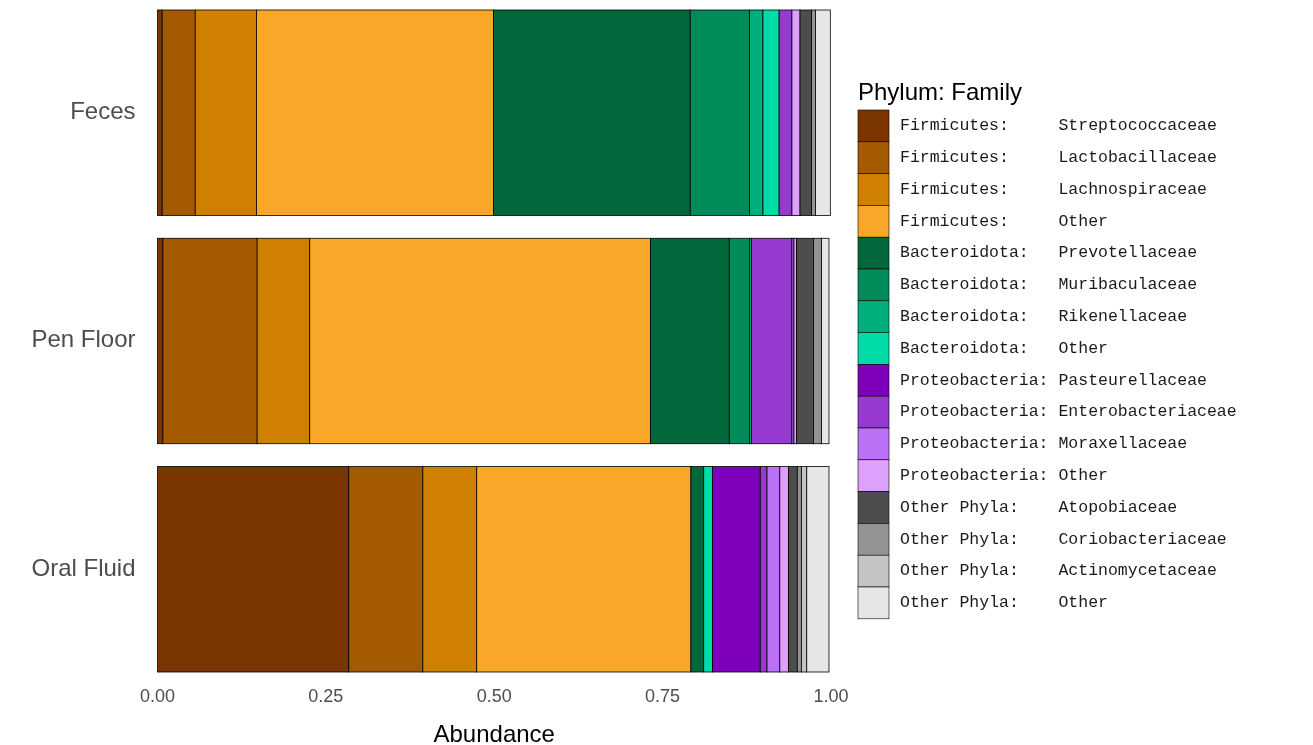 The width and height of the screenshot is (1313, 745). What do you see at coordinates (1058, 126) in the screenshot?
I see `legend-label: Firmicutes: Streptococcaceae` at bounding box center [1058, 126].